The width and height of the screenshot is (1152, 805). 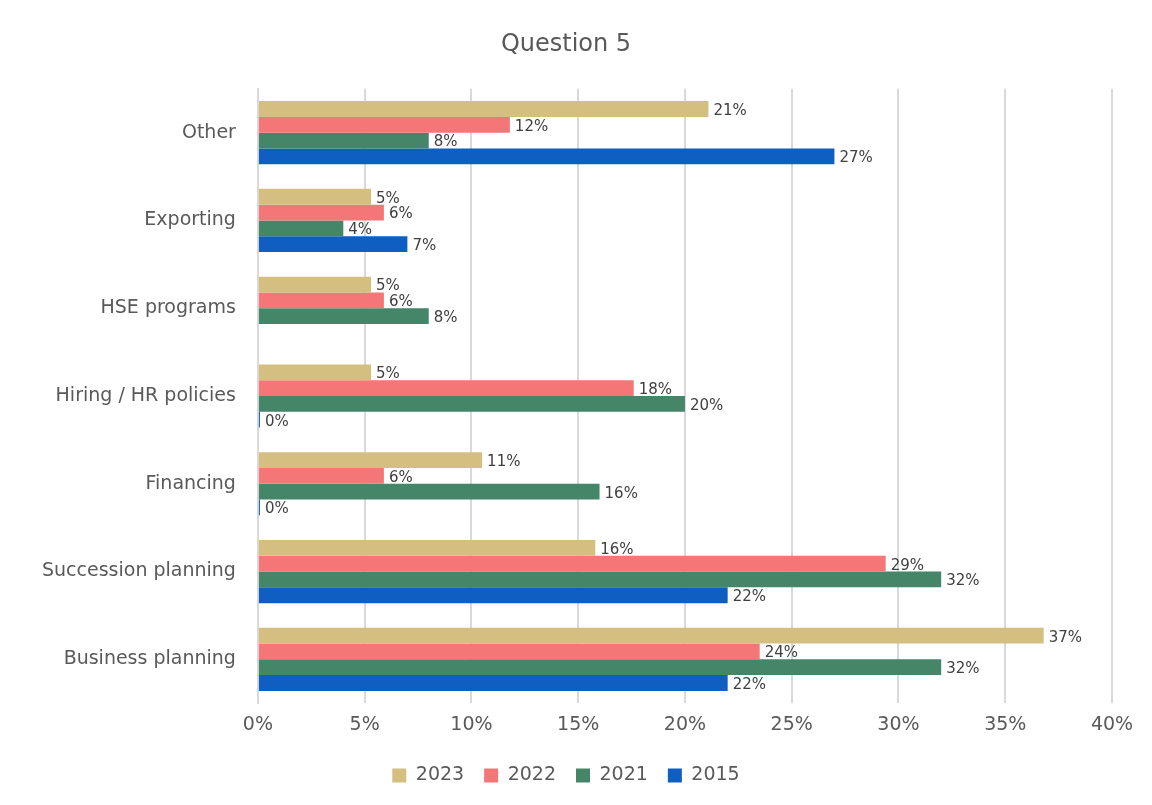 I want to click on x-tick-label: 5%, so click(x=364, y=722).